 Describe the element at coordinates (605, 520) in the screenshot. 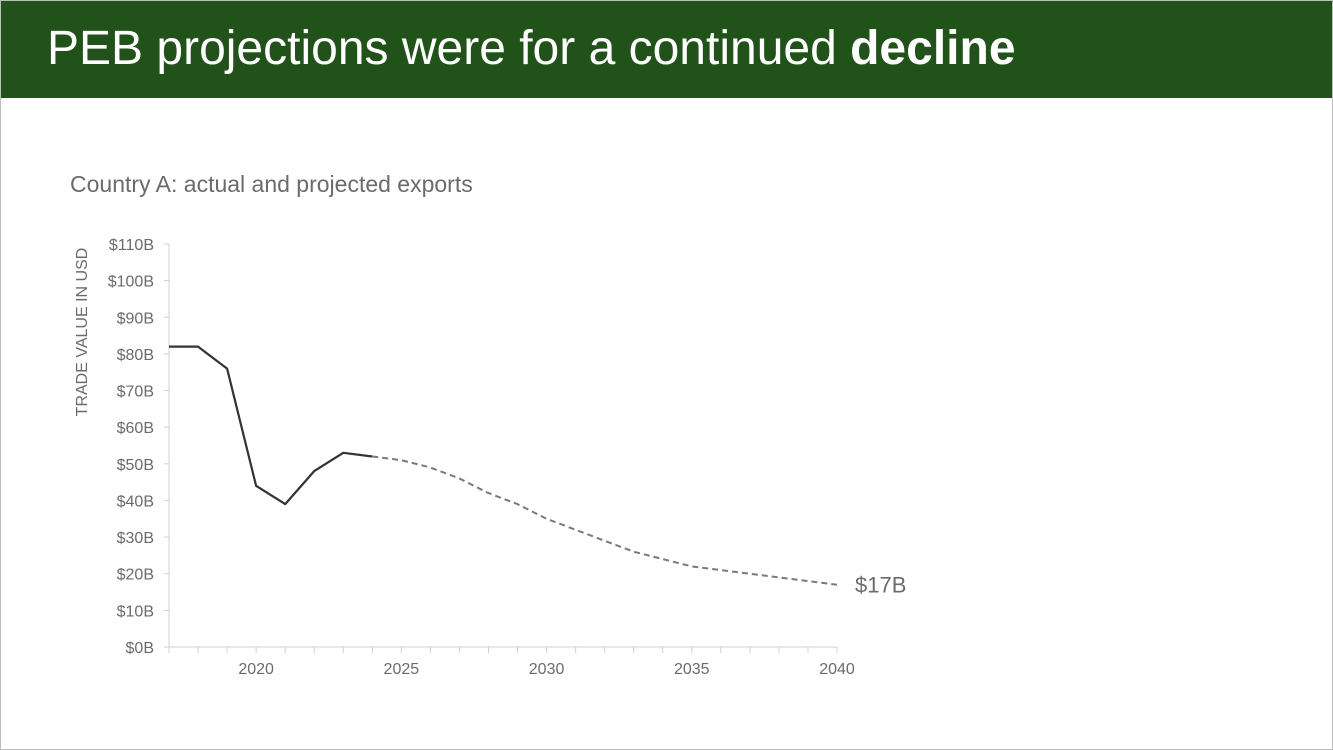

I see `series-line-projected` at that location.